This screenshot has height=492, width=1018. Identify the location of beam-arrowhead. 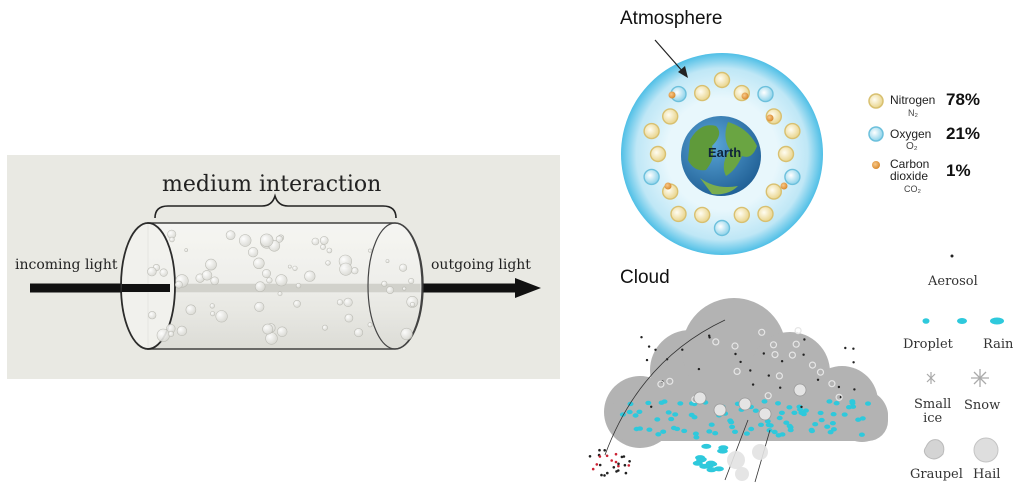
(528, 288).